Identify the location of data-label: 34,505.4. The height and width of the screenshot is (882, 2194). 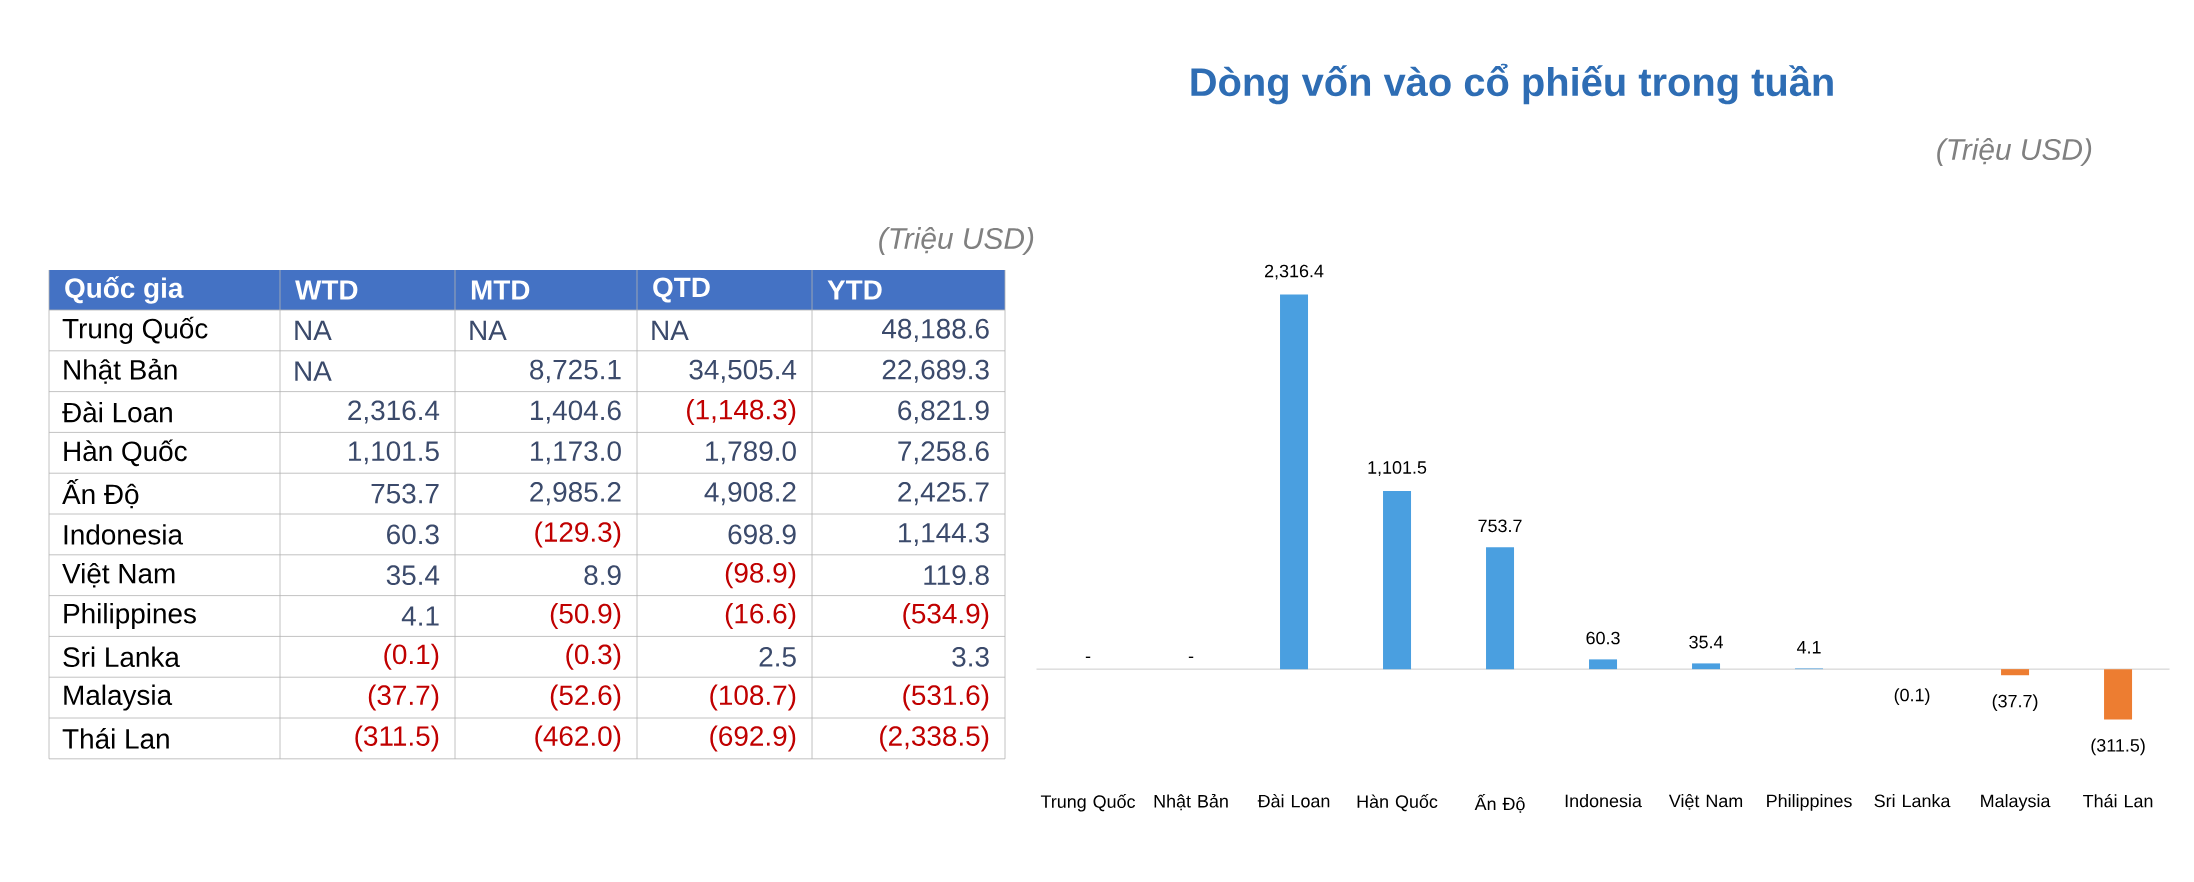
(743, 371).